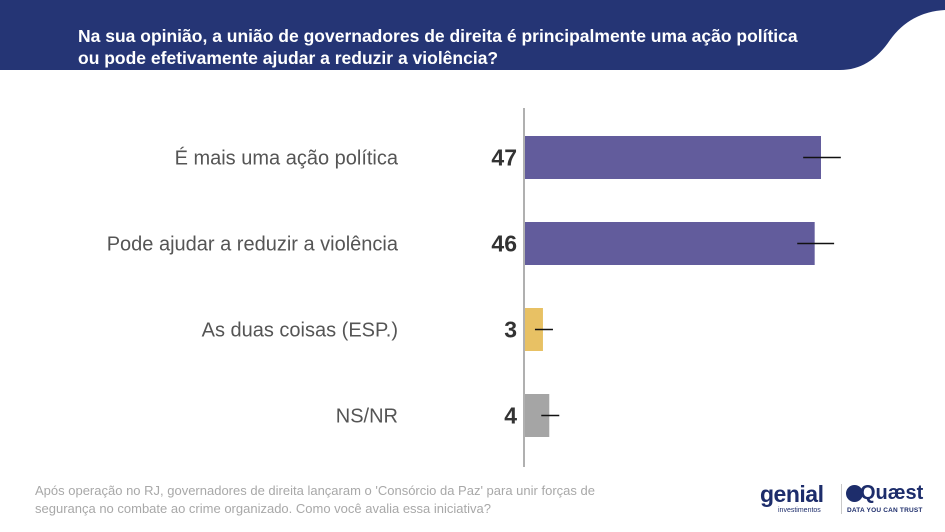 The height and width of the screenshot is (532, 945). Describe the element at coordinates (253, 245) in the screenshot. I see `category-label-1: Pode ajudar a reduzir a violência` at that location.